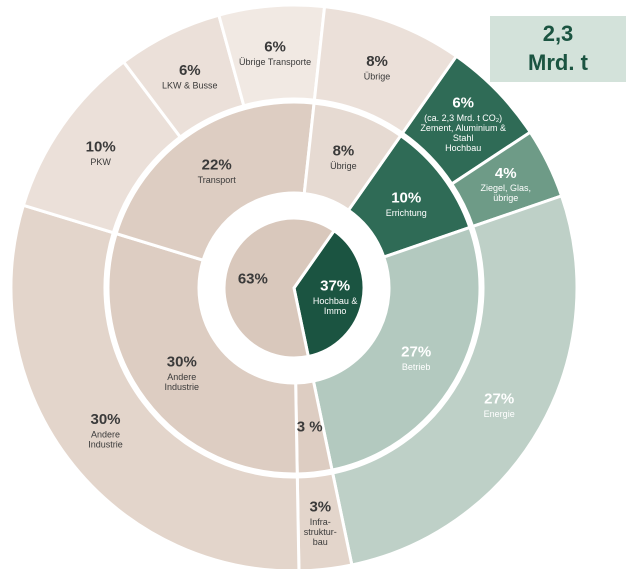 This screenshot has width=632, height=569. Describe the element at coordinates (320, 532) in the screenshot. I see `segment-label: struktur-` at that location.